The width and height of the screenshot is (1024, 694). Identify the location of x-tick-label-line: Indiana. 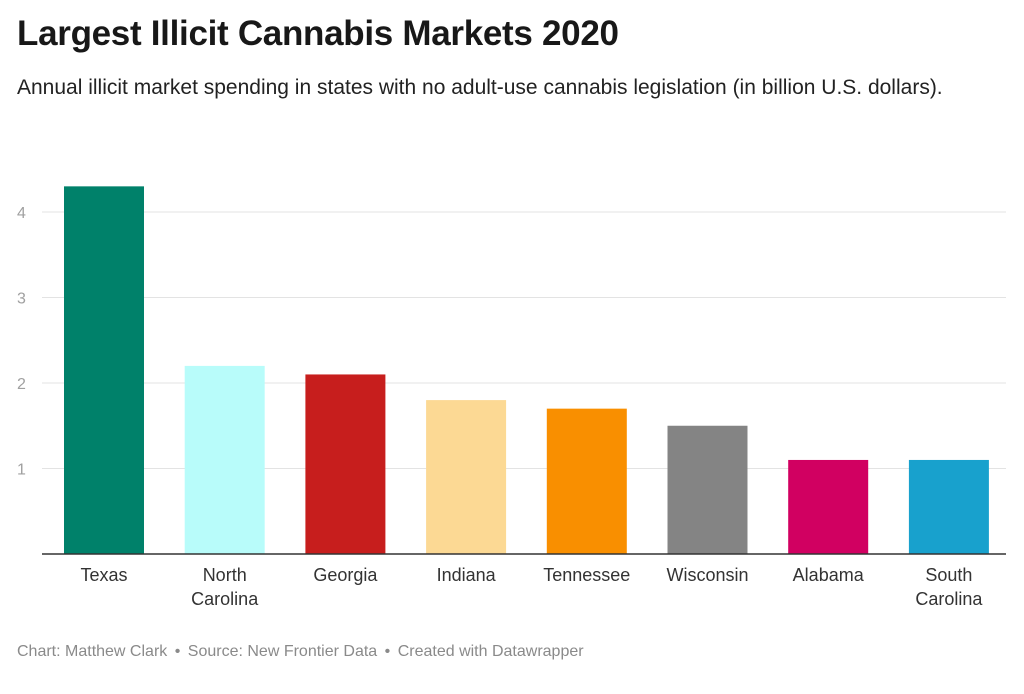
(467, 575).